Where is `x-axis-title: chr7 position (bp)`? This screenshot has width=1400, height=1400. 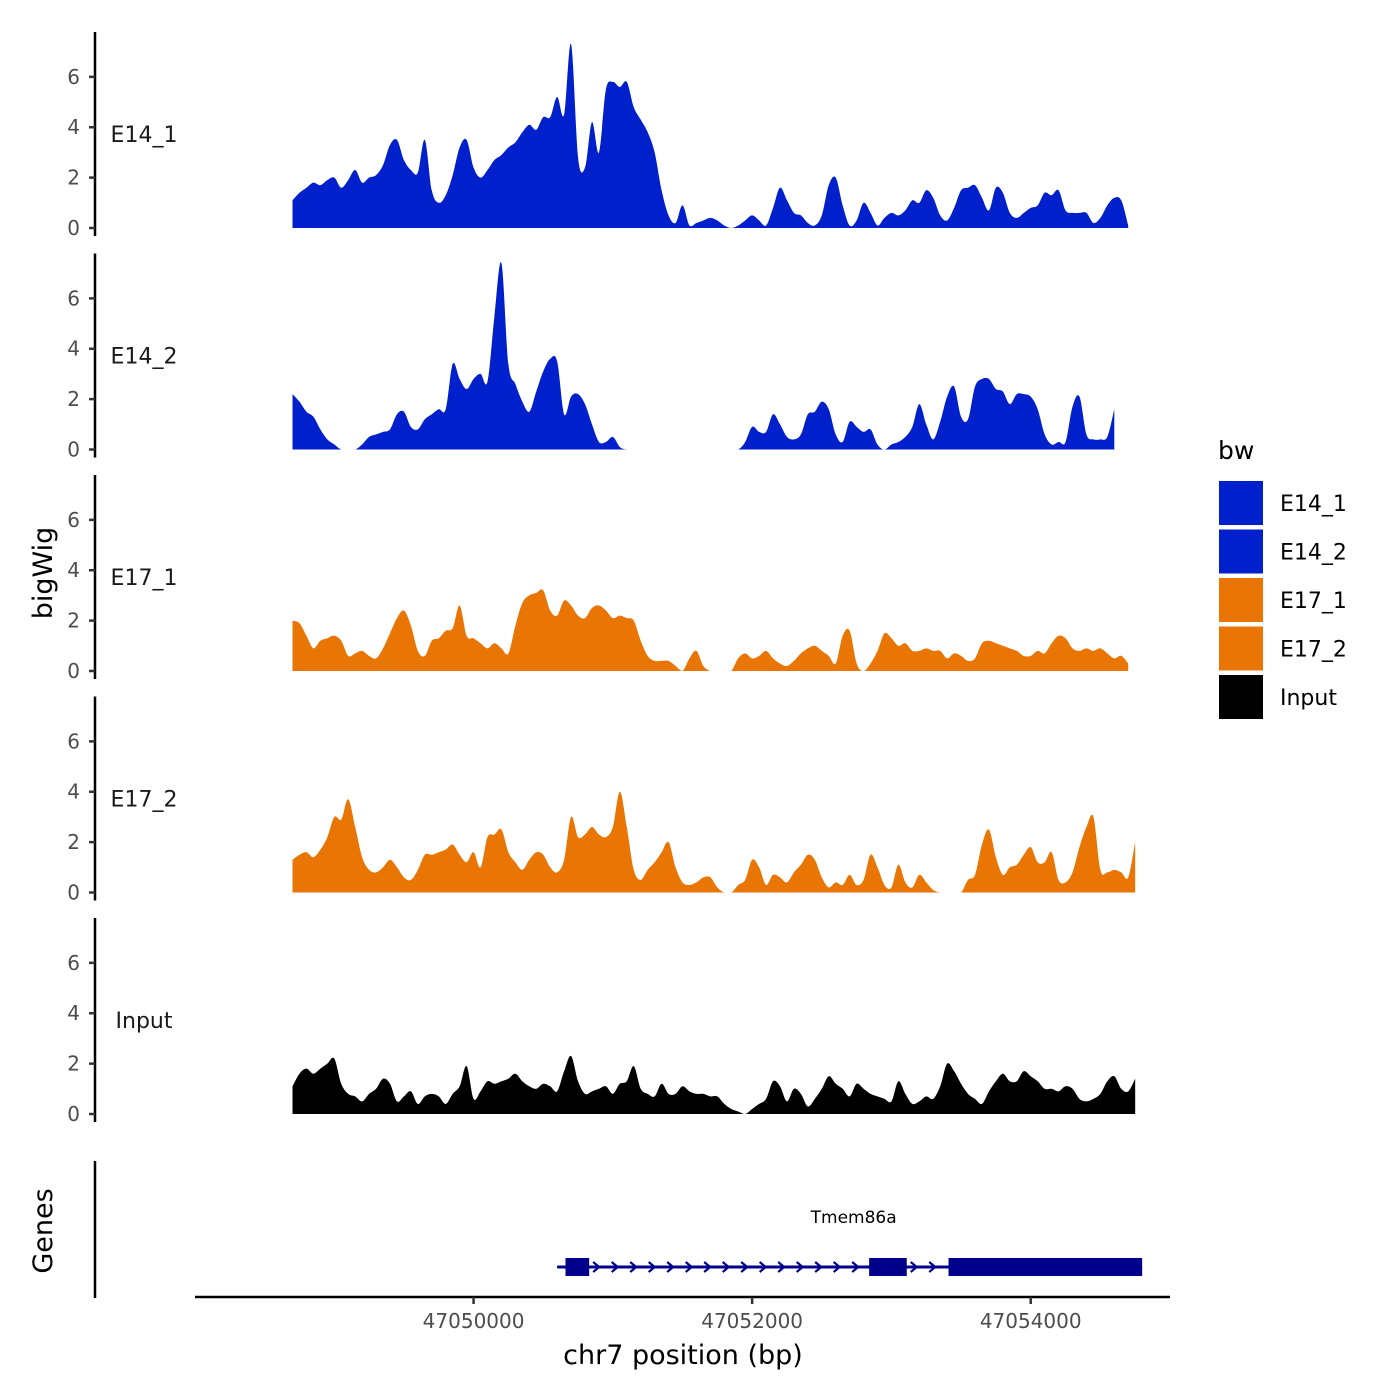
x-axis-title: chr7 position (bp) is located at coordinates (683, 1355).